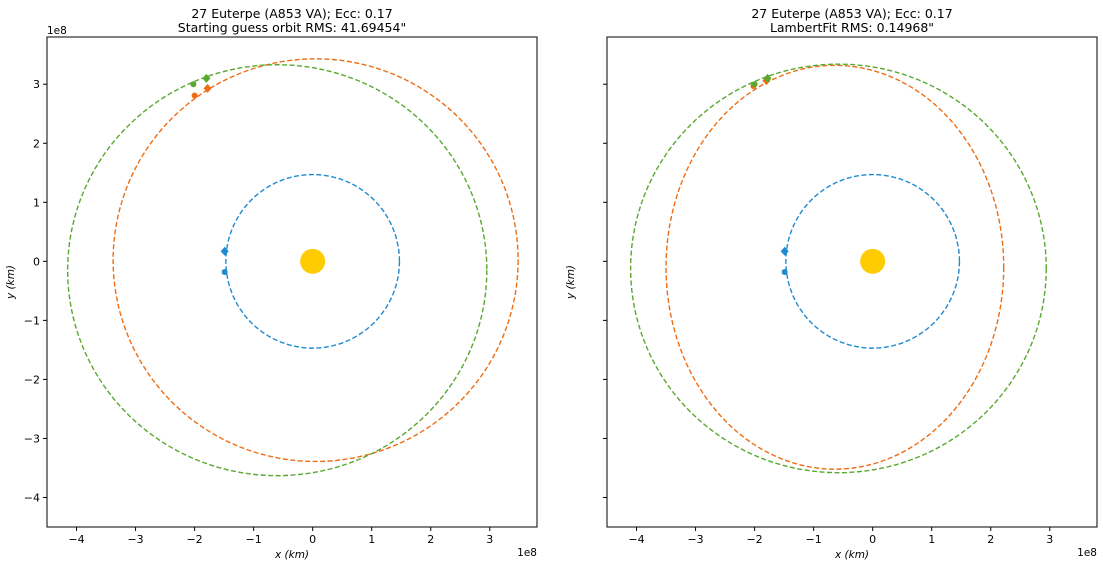 The width and height of the screenshot is (1103, 568). What do you see at coordinates (32, 320) in the screenshot?
I see `y-tick-label: −1` at bounding box center [32, 320].